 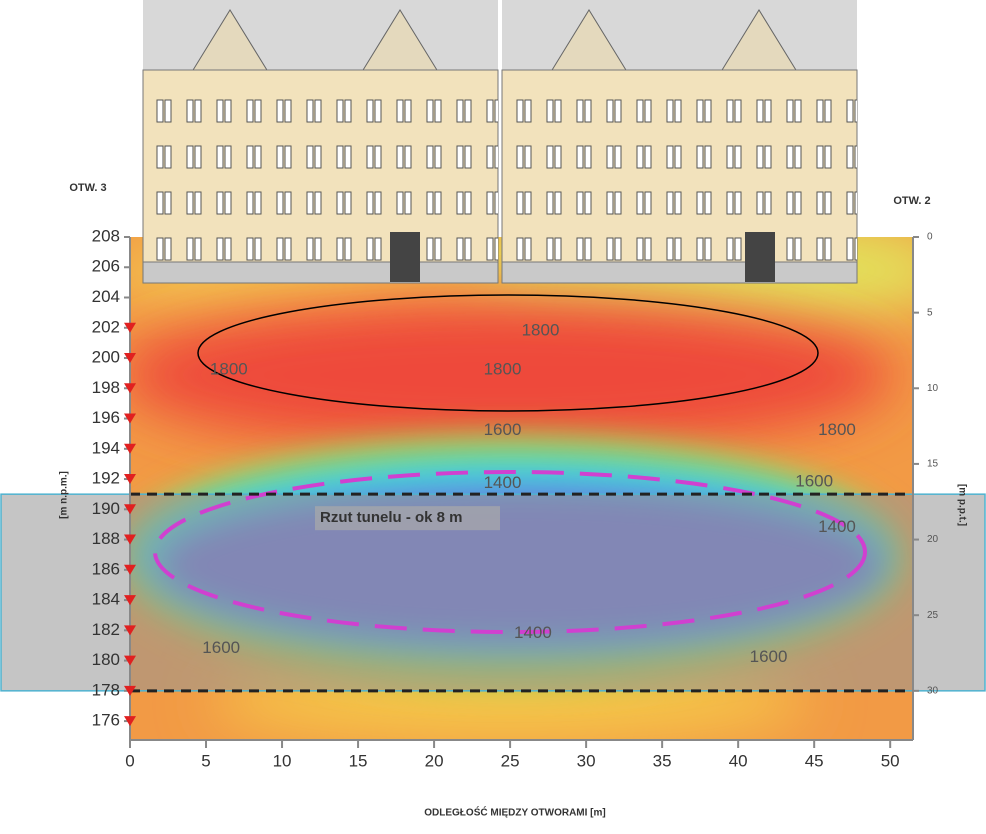 I want to click on y-tick-label: 180, so click(x=106, y=659).